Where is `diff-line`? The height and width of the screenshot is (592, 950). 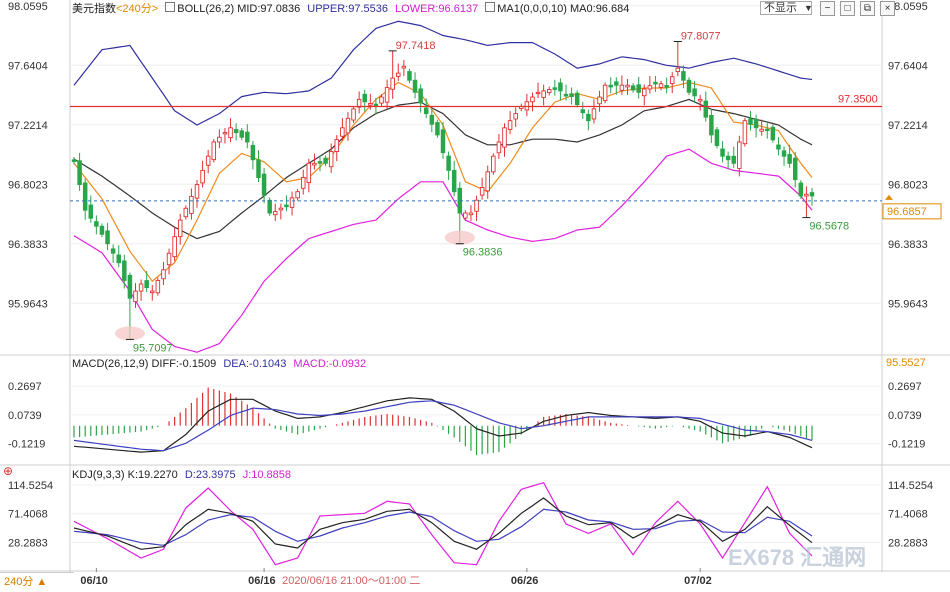 diff-line is located at coordinates (443, 425).